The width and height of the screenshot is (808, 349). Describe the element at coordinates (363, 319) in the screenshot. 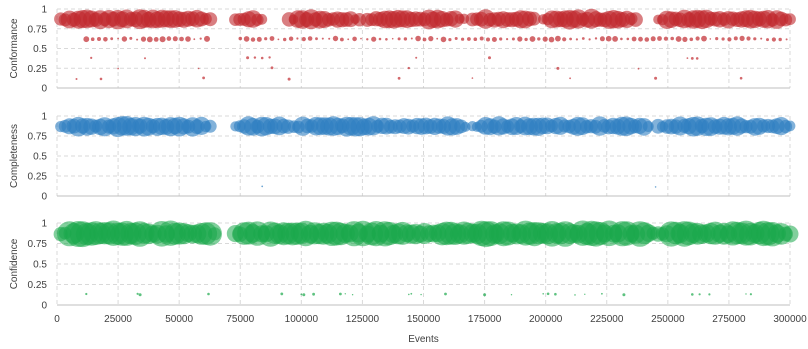

I see `x-tick-label: 125000` at that location.